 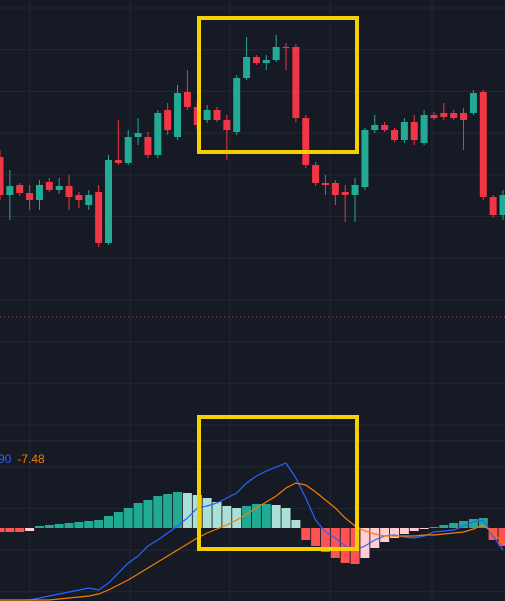 What do you see at coordinates (31, 459) in the screenshot?
I see `indicator-value: -7.48` at bounding box center [31, 459].